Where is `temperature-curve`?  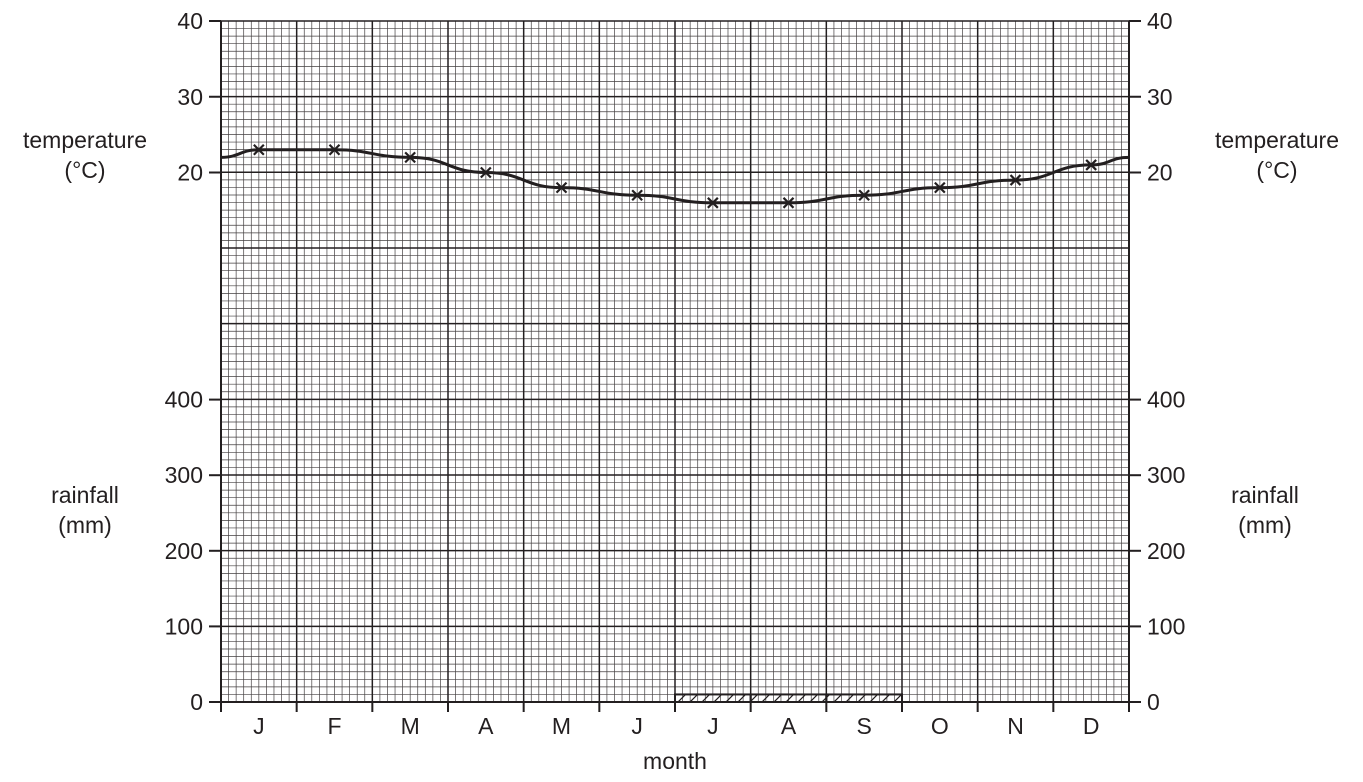 temperature-curve is located at coordinates (675, 176).